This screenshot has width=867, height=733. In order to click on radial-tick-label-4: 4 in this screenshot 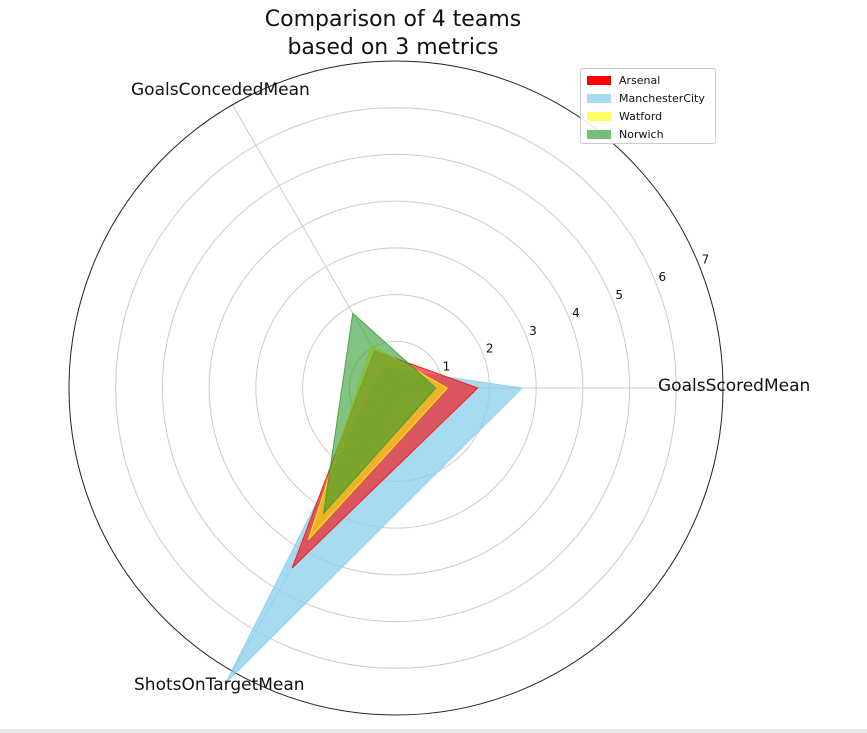, I will do `click(576, 313)`.